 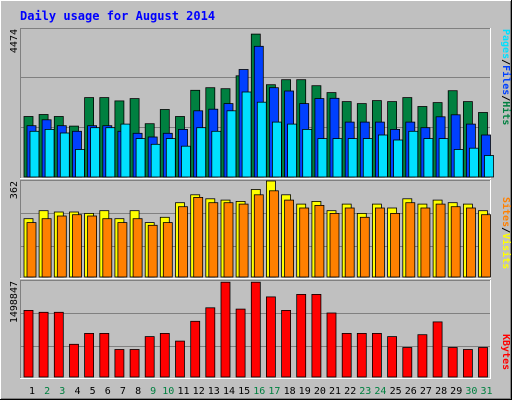 What do you see at coordinates (47, 391) in the screenshot?
I see `day-label-2: 2` at bounding box center [47, 391].